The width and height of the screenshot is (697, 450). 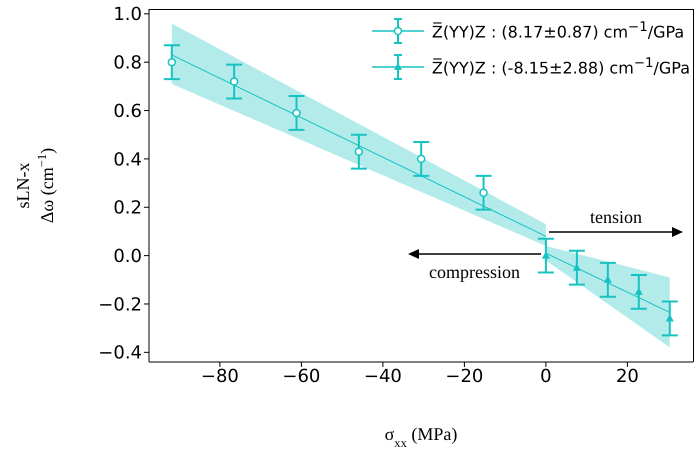 I want to click on x-tick-label: −20, so click(x=464, y=376).